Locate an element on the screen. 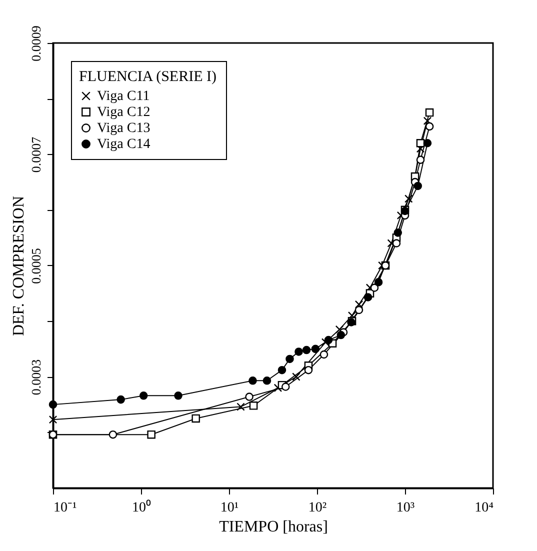  x-tick-label: 10² is located at coordinates (317, 508).